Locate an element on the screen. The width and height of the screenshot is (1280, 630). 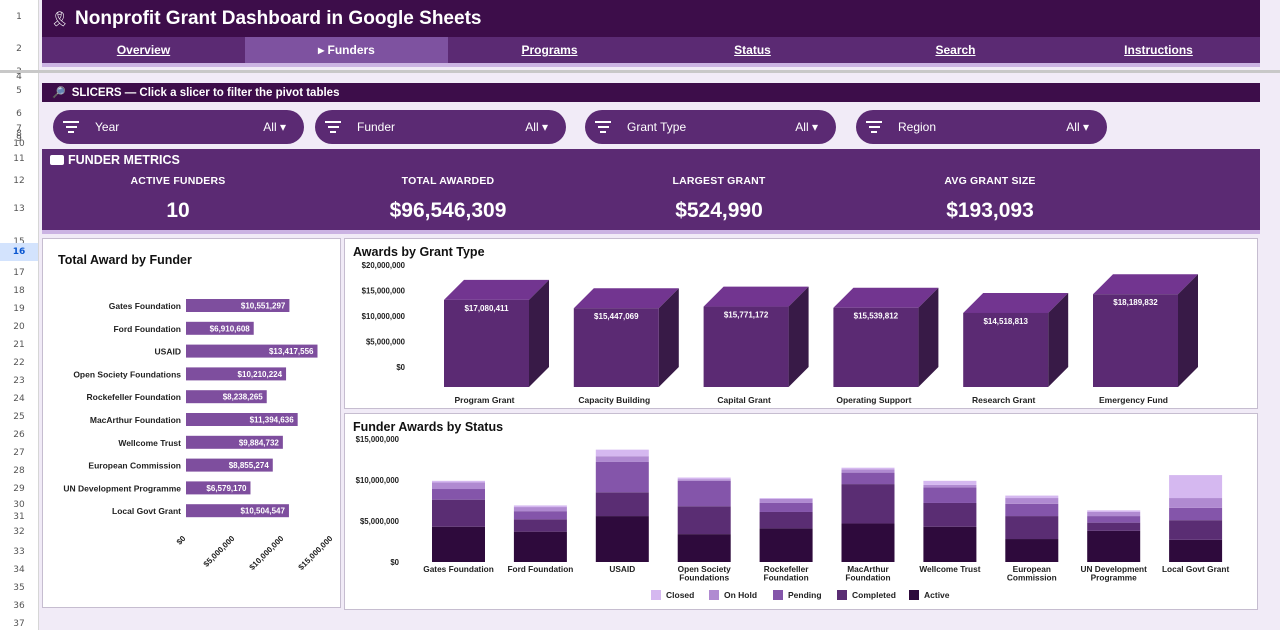
row-number: 30 is located at coordinates (19, 505).